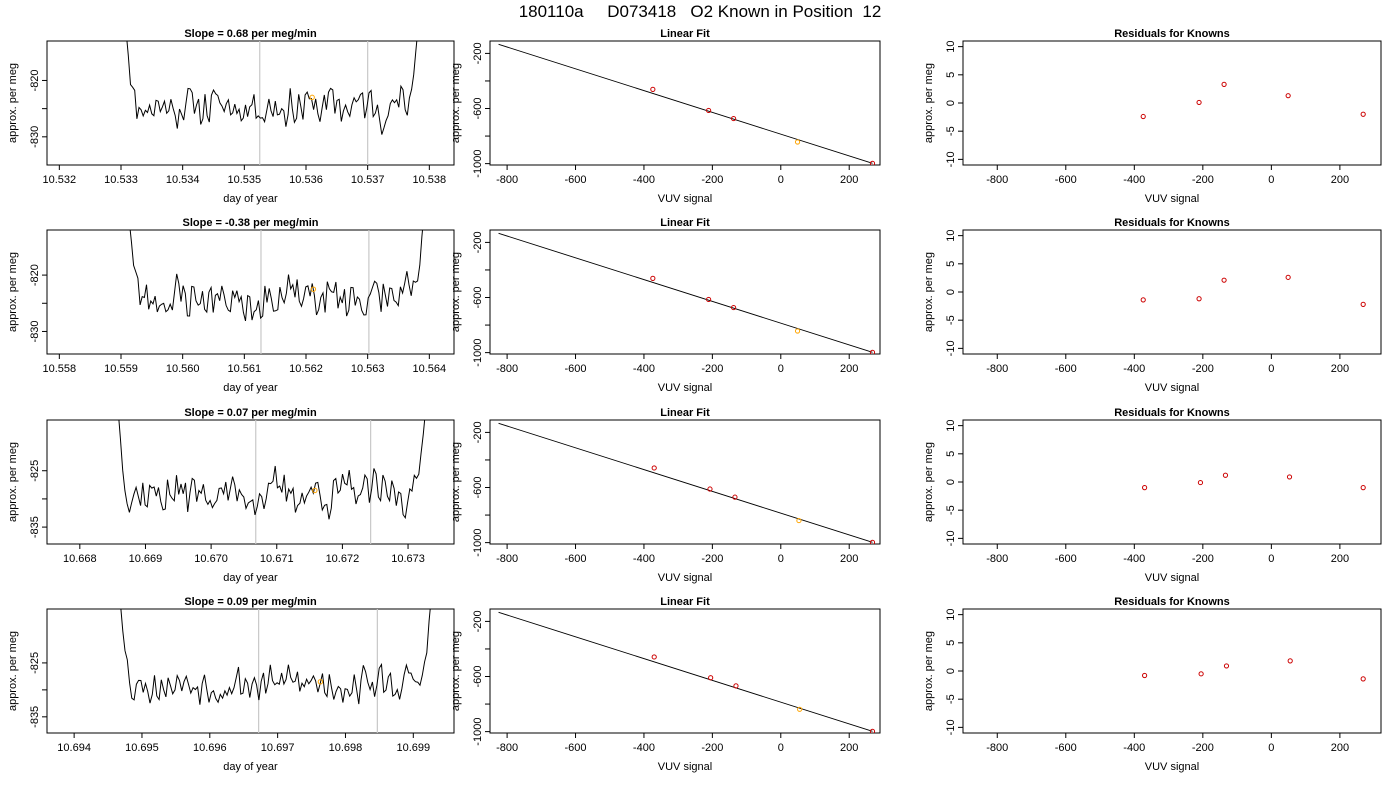 This screenshot has width=1400, height=800. Describe the element at coordinates (210, 748) in the screenshot. I see `x-tick-label: 10.696` at that location.